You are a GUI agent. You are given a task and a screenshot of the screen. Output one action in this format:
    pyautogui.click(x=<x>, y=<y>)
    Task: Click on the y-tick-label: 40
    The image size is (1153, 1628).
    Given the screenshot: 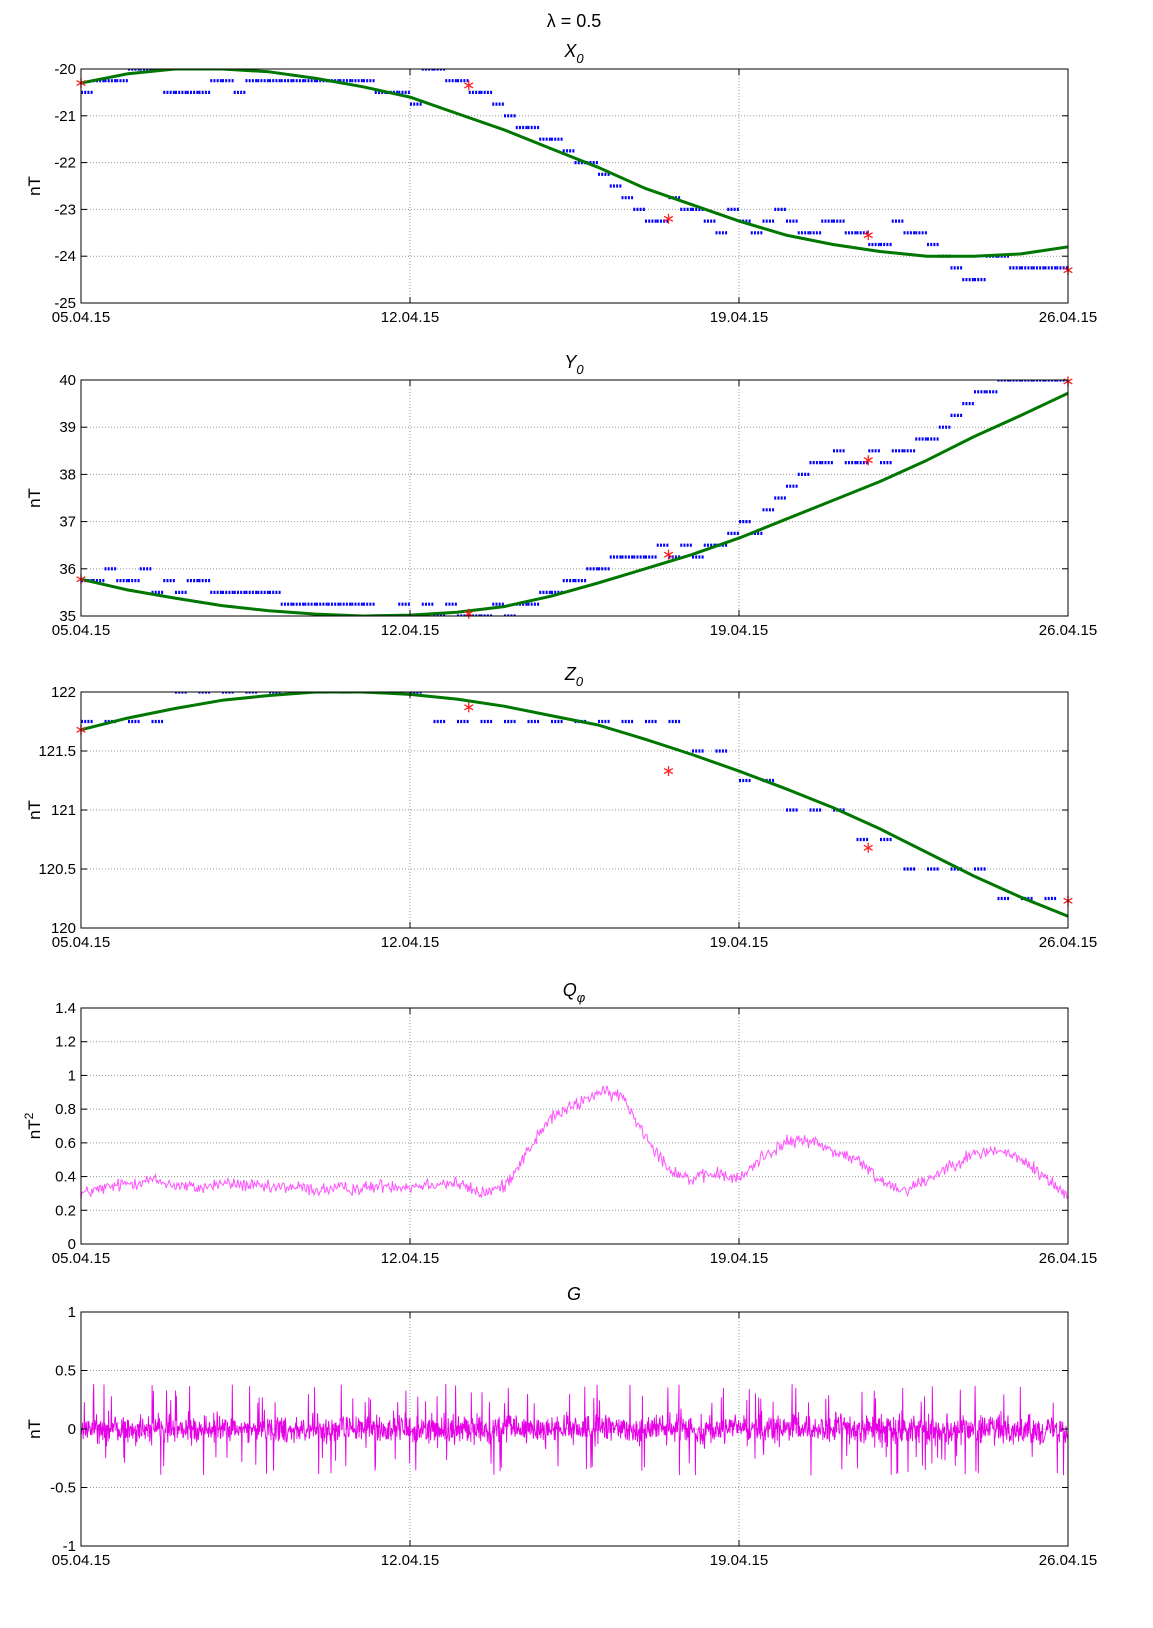 What is the action you would take?
    pyautogui.click(x=67, y=380)
    